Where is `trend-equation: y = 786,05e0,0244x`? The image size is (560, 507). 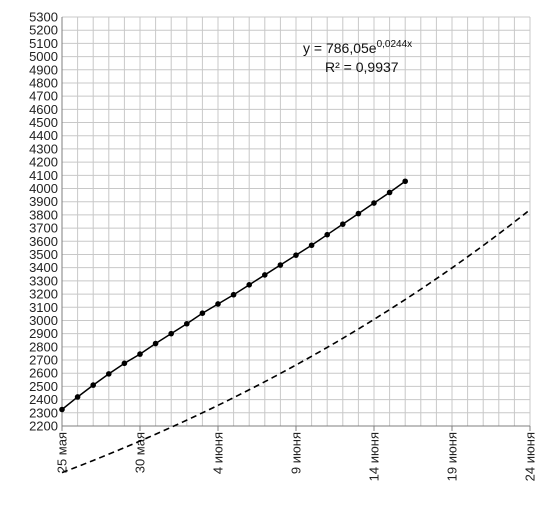
trend-equation: y = 786,05e0,0244x is located at coordinates (357, 47).